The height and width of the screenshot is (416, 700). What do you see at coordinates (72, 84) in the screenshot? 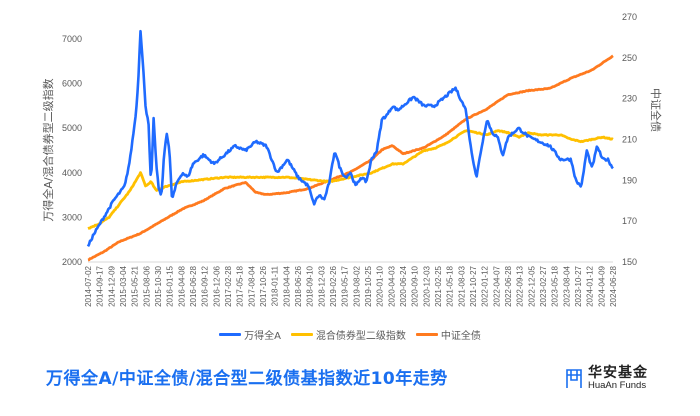
I see `left-tick-label: 6000` at bounding box center [72, 84].